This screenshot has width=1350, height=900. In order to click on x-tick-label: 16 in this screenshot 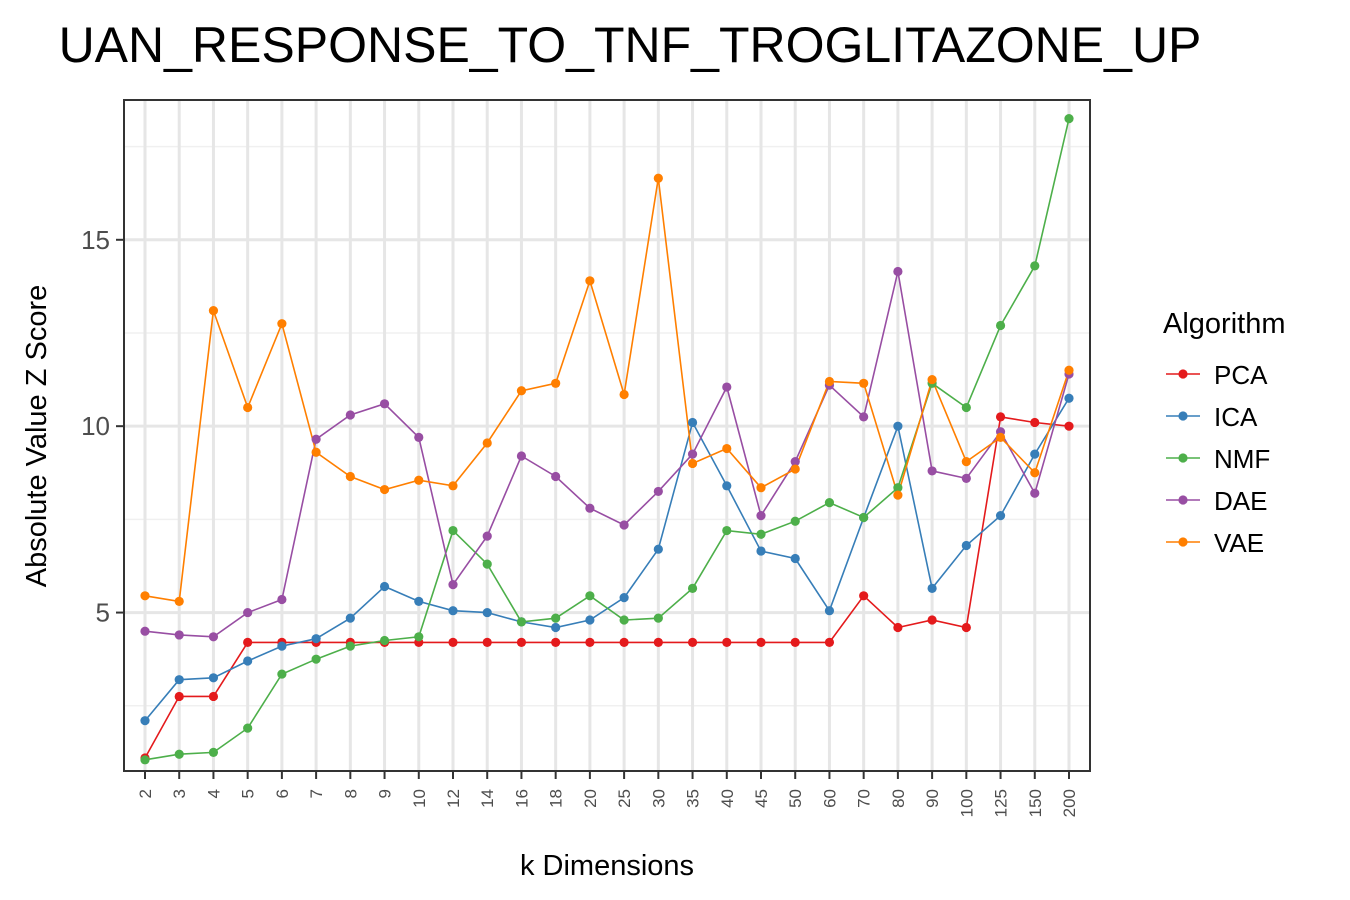, I will do `click(521, 798)`.